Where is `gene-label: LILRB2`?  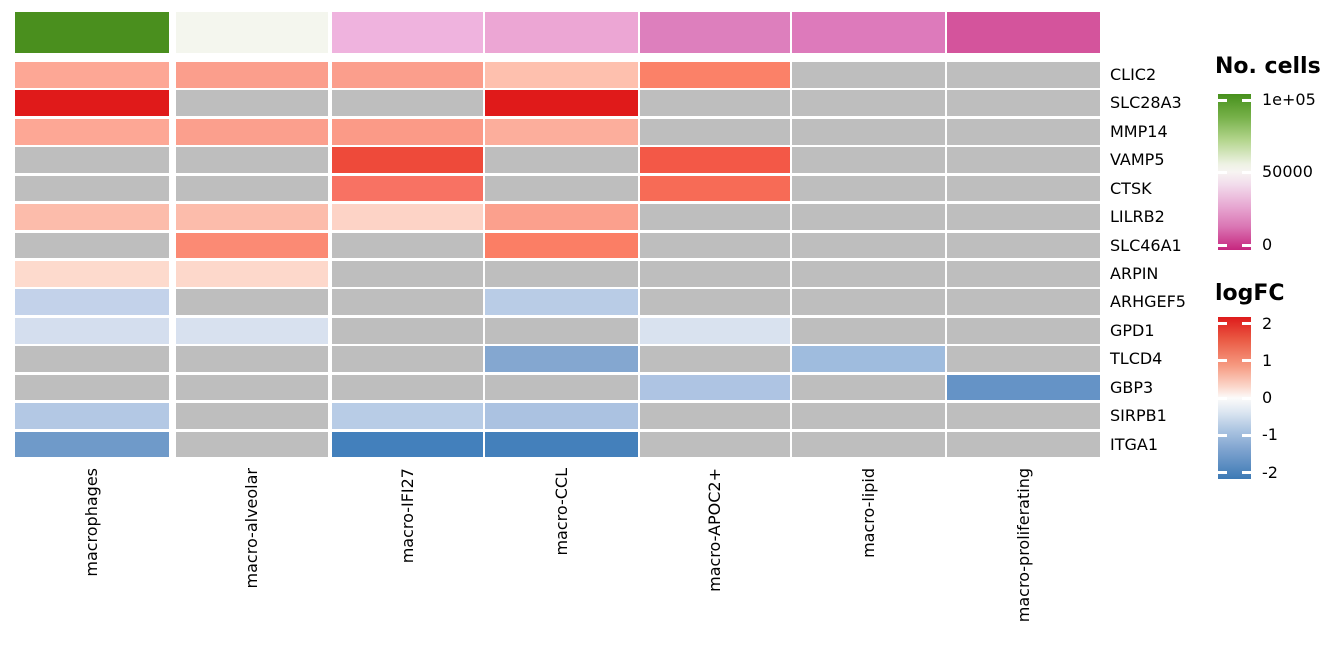
gene-label: LILRB2 is located at coordinates (1137, 217).